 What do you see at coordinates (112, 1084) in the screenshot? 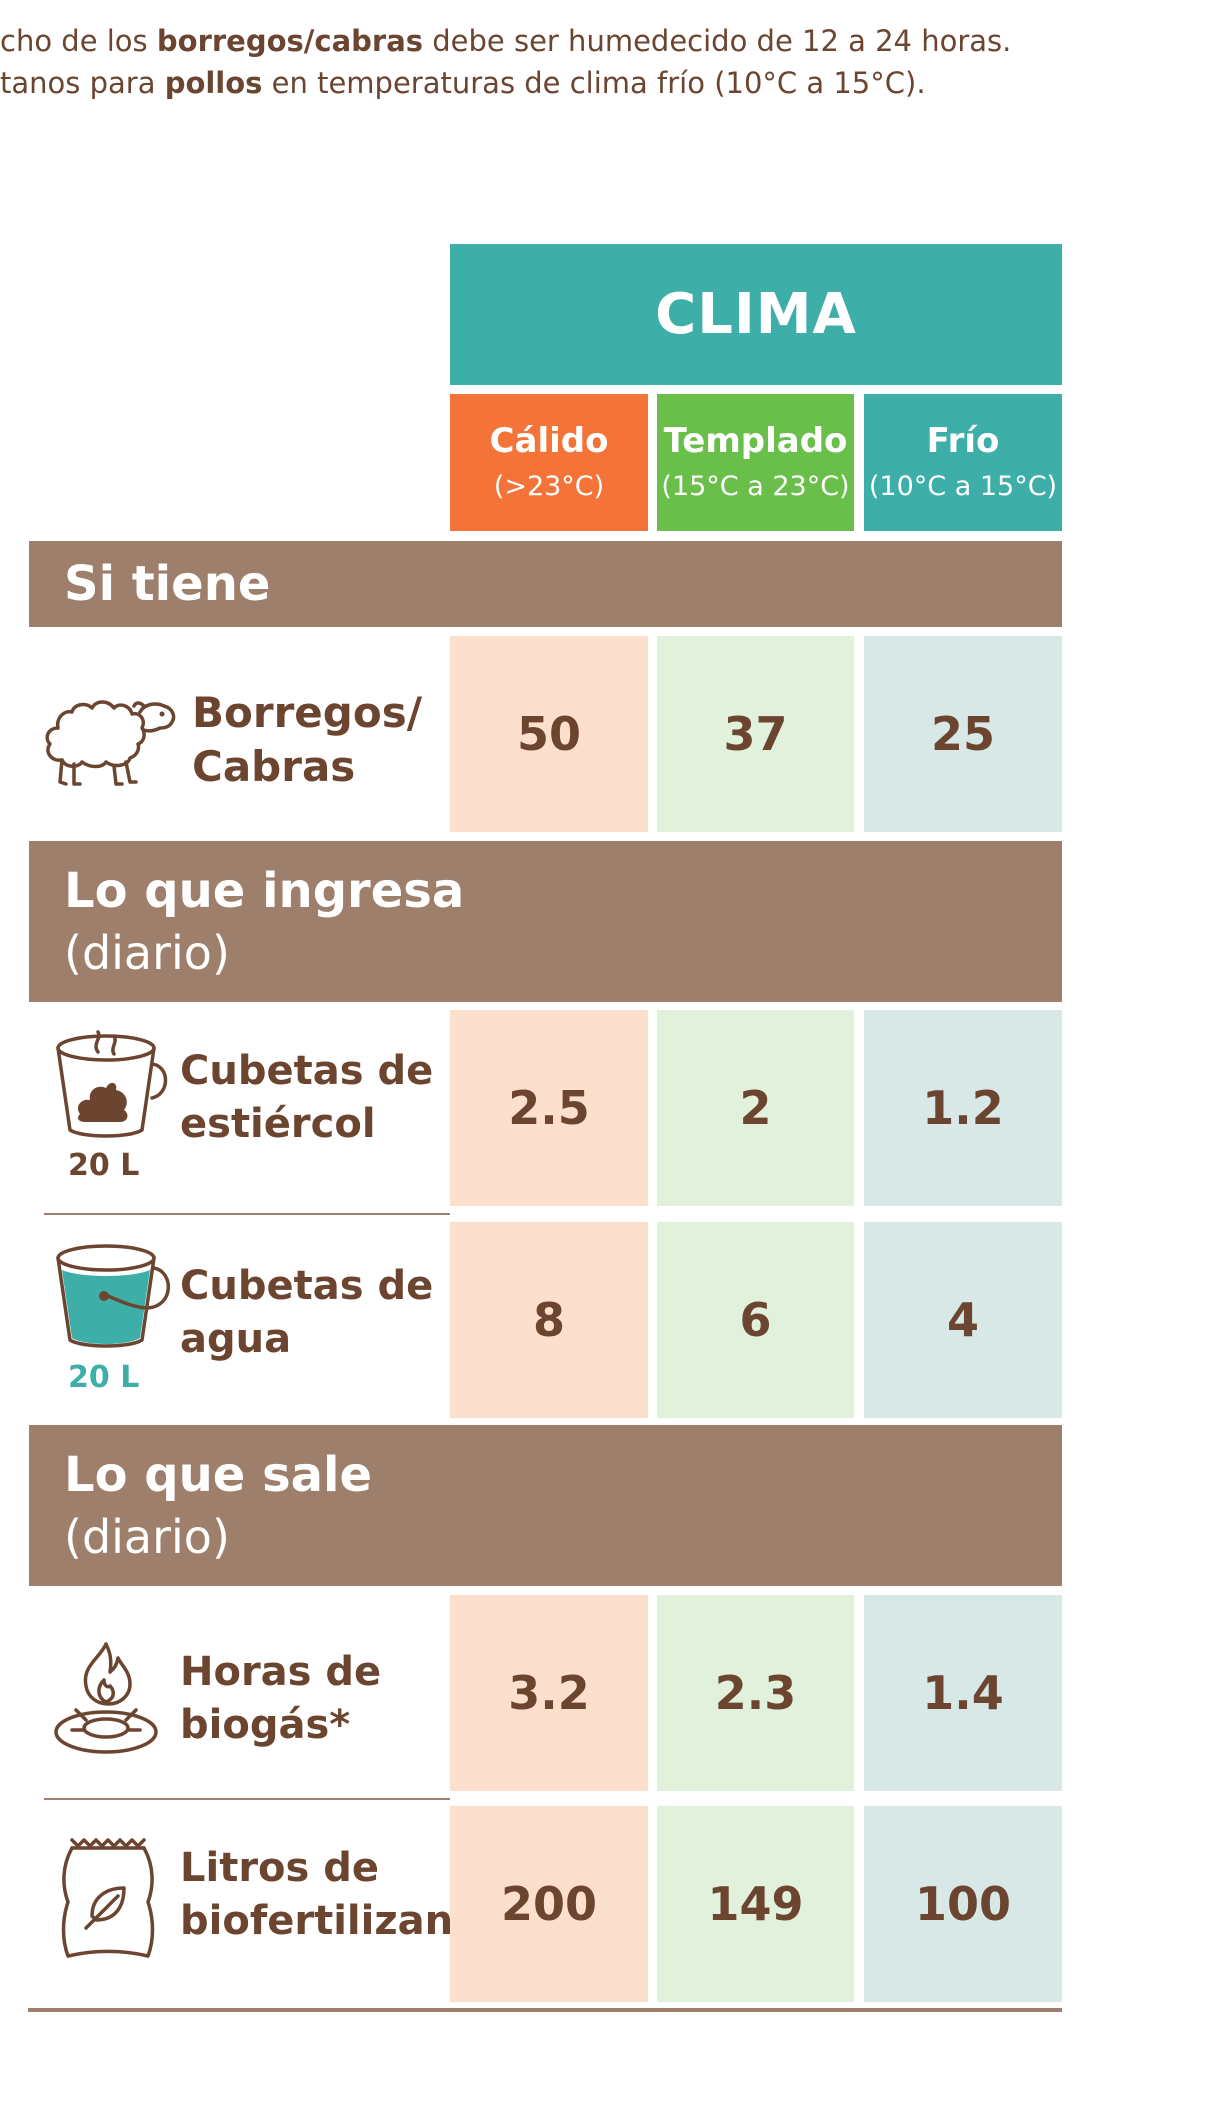
I see `manure-bucket-icon` at bounding box center [112, 1084].